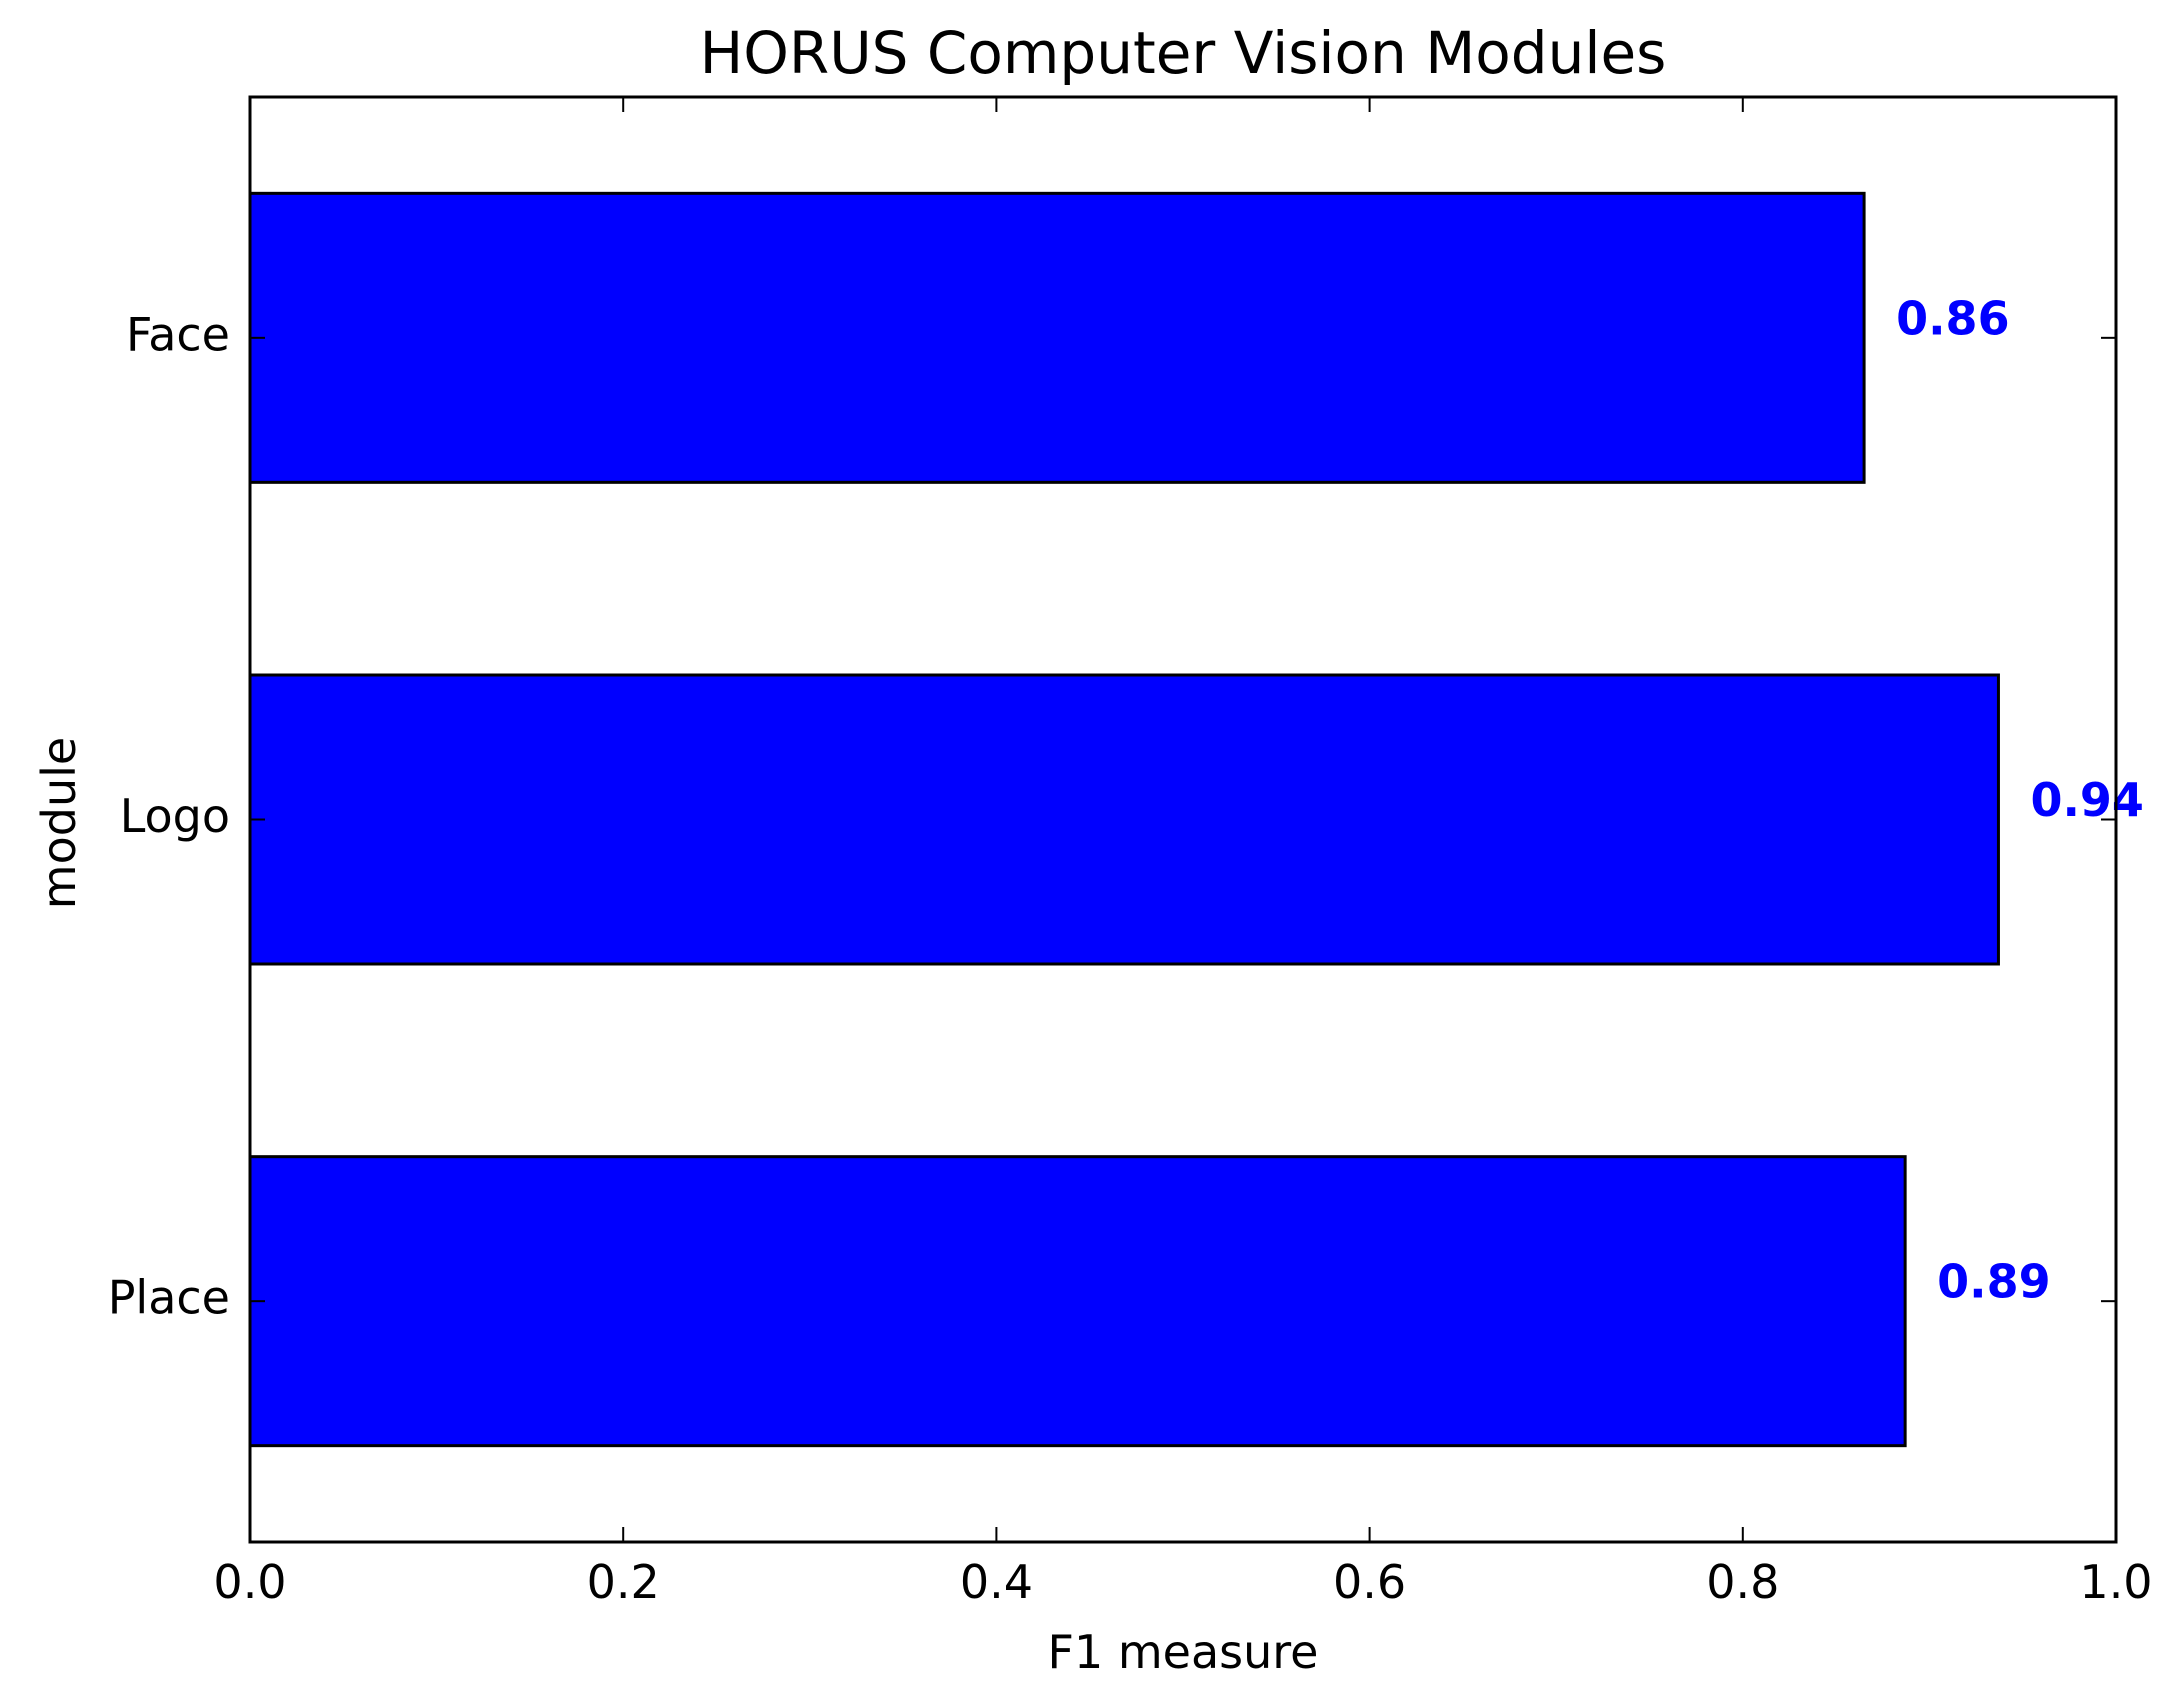  I want to click on value-label-logo: 0.94, so click(2086, 800).